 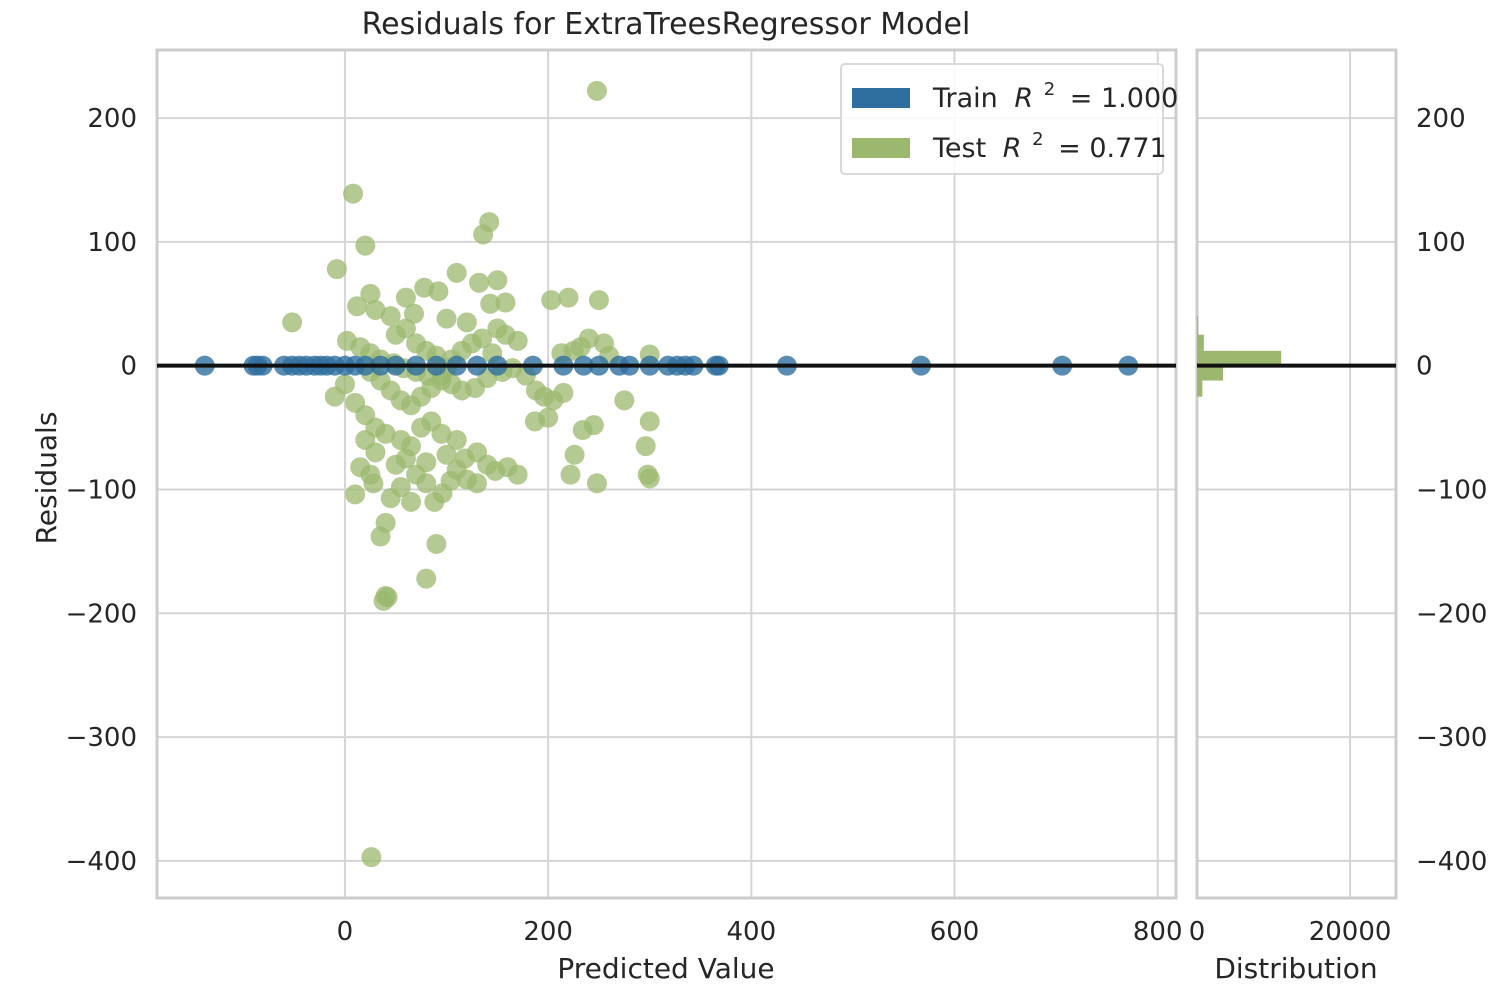 I want to click on y-tick-label: 0, so click(x=128, y=367).